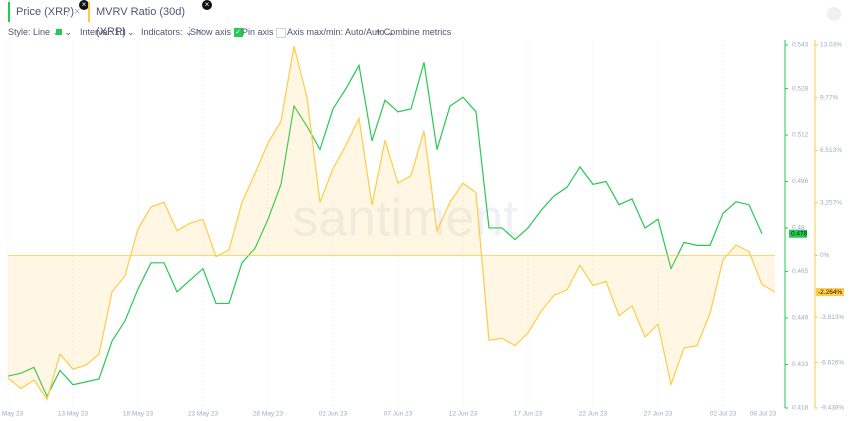 The height and width of the screenshot is (421, 850). I want to click on x-tick-label: 02 Jun 23, so click(333, 414).